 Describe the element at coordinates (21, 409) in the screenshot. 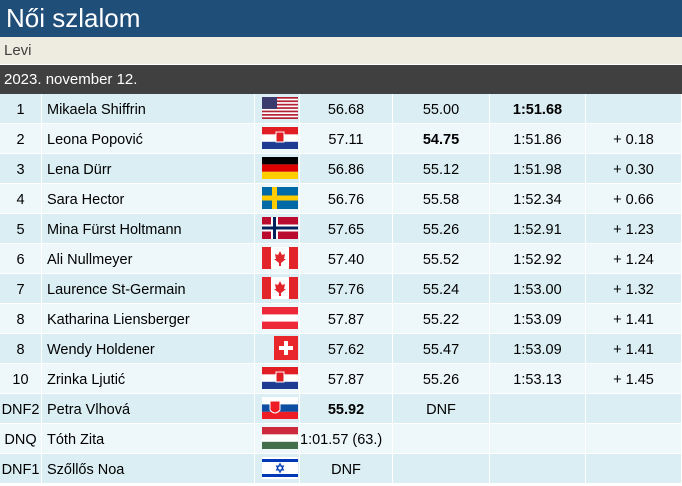

I see `rank-cell: DNF2` at that location.